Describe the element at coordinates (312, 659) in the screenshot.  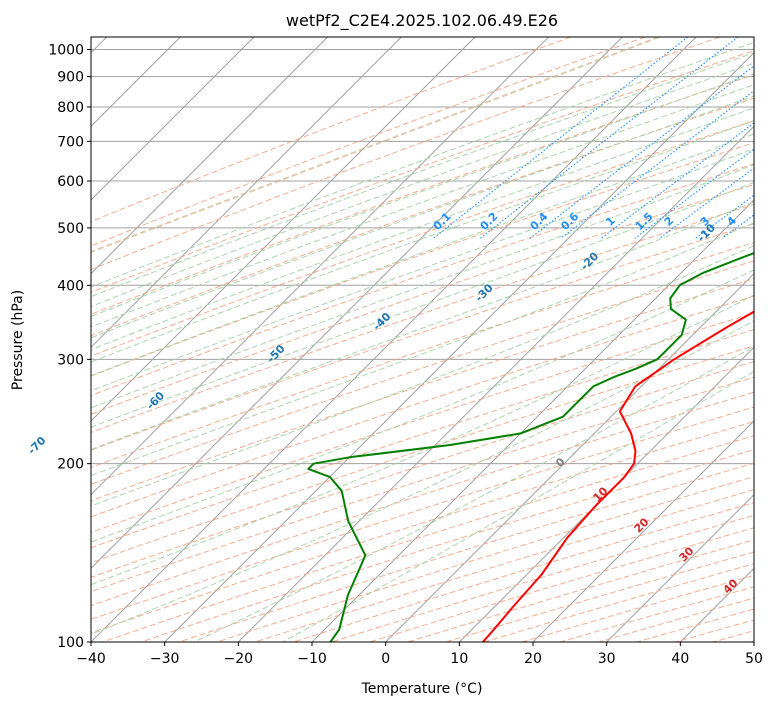
I see `x-tick-label: −10` at that location.